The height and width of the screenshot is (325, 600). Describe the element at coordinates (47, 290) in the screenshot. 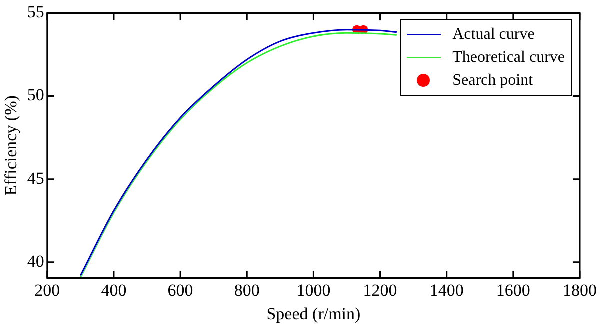

I see `x-tick-label: 200` at that location.